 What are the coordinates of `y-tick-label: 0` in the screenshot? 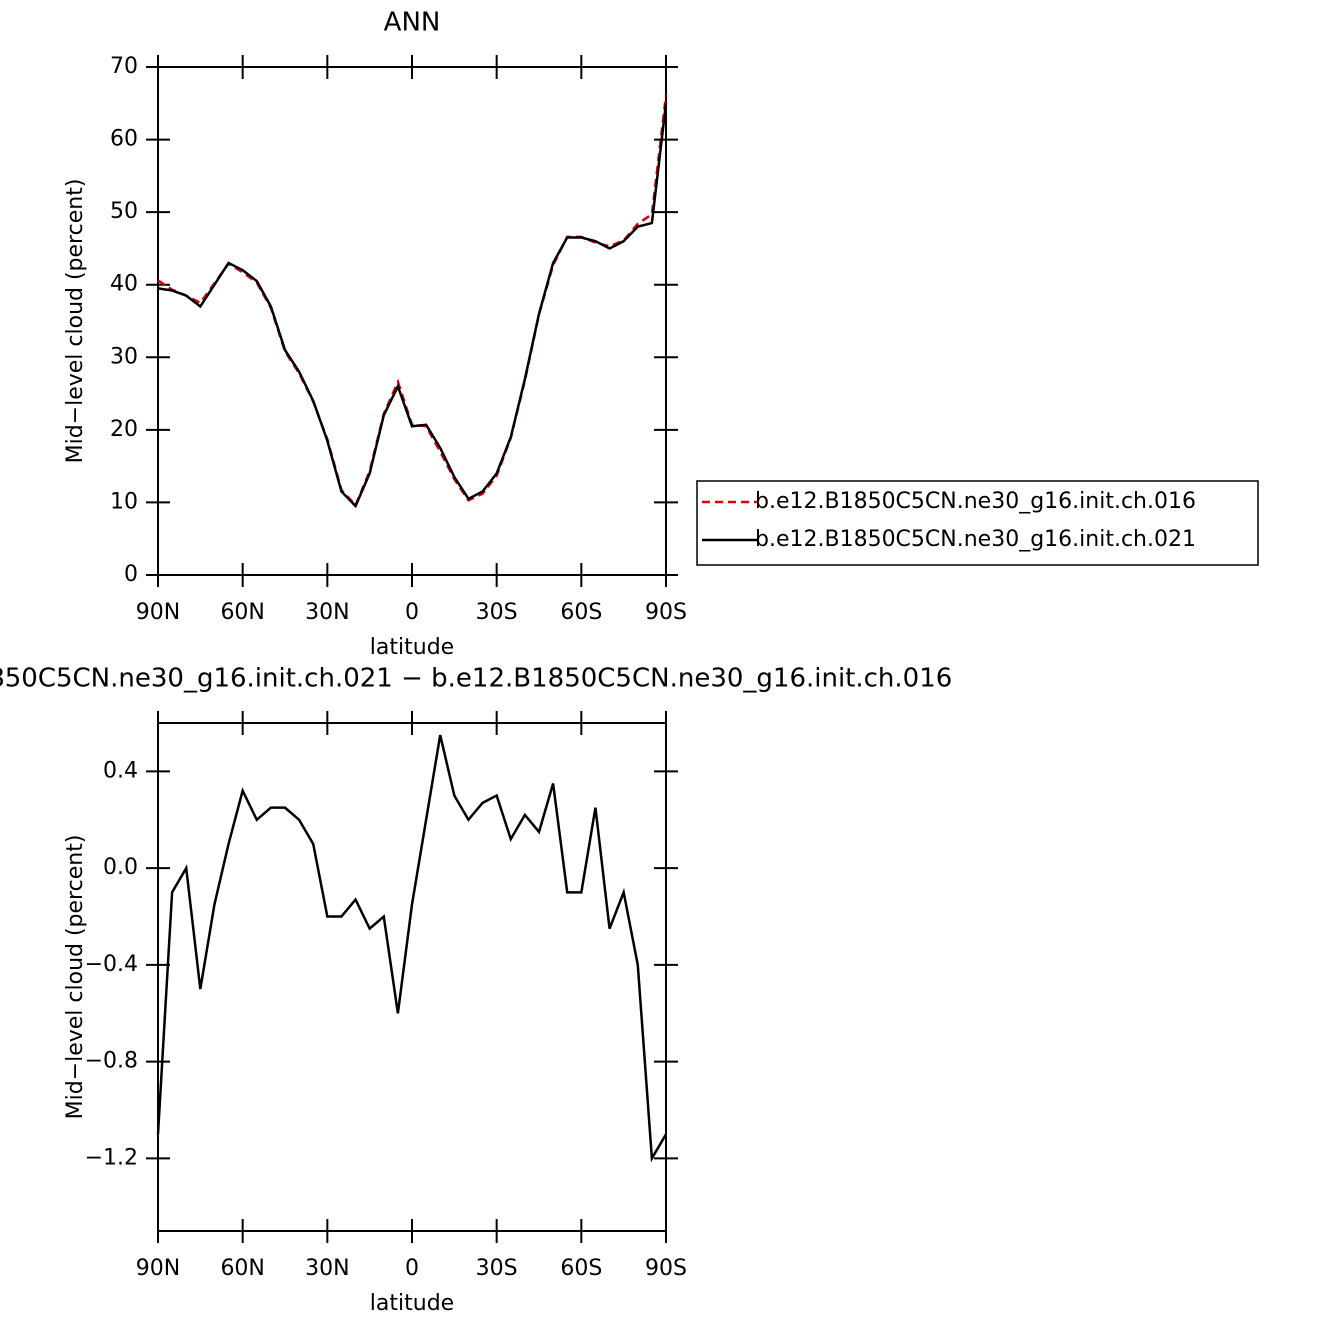 It's located at (131, 574).